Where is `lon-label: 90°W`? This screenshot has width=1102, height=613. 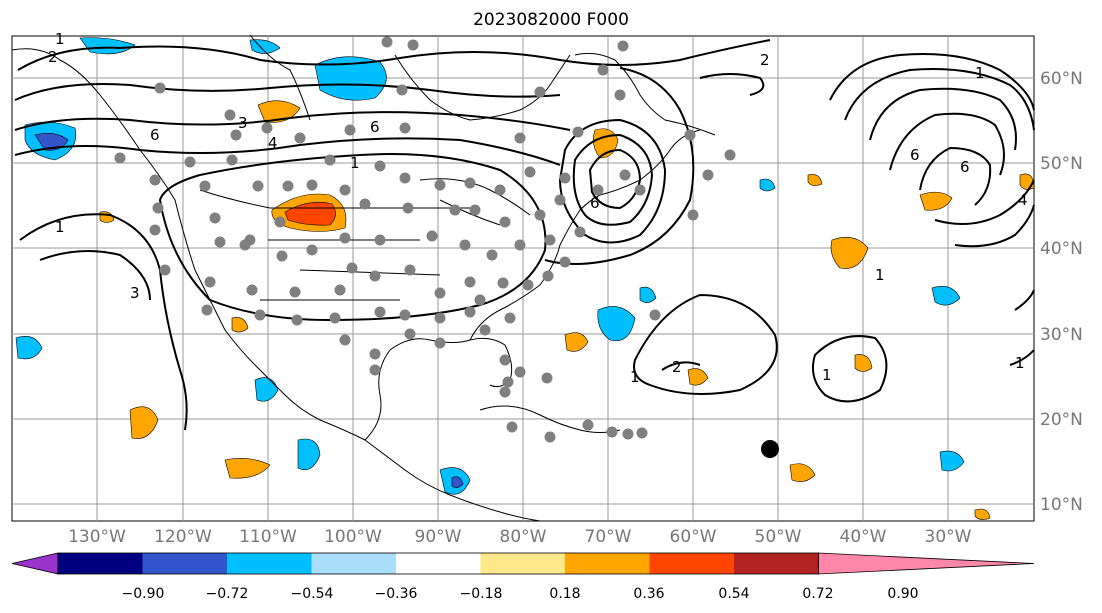 lon-label: 90°W is located at coordinates (438, 537).